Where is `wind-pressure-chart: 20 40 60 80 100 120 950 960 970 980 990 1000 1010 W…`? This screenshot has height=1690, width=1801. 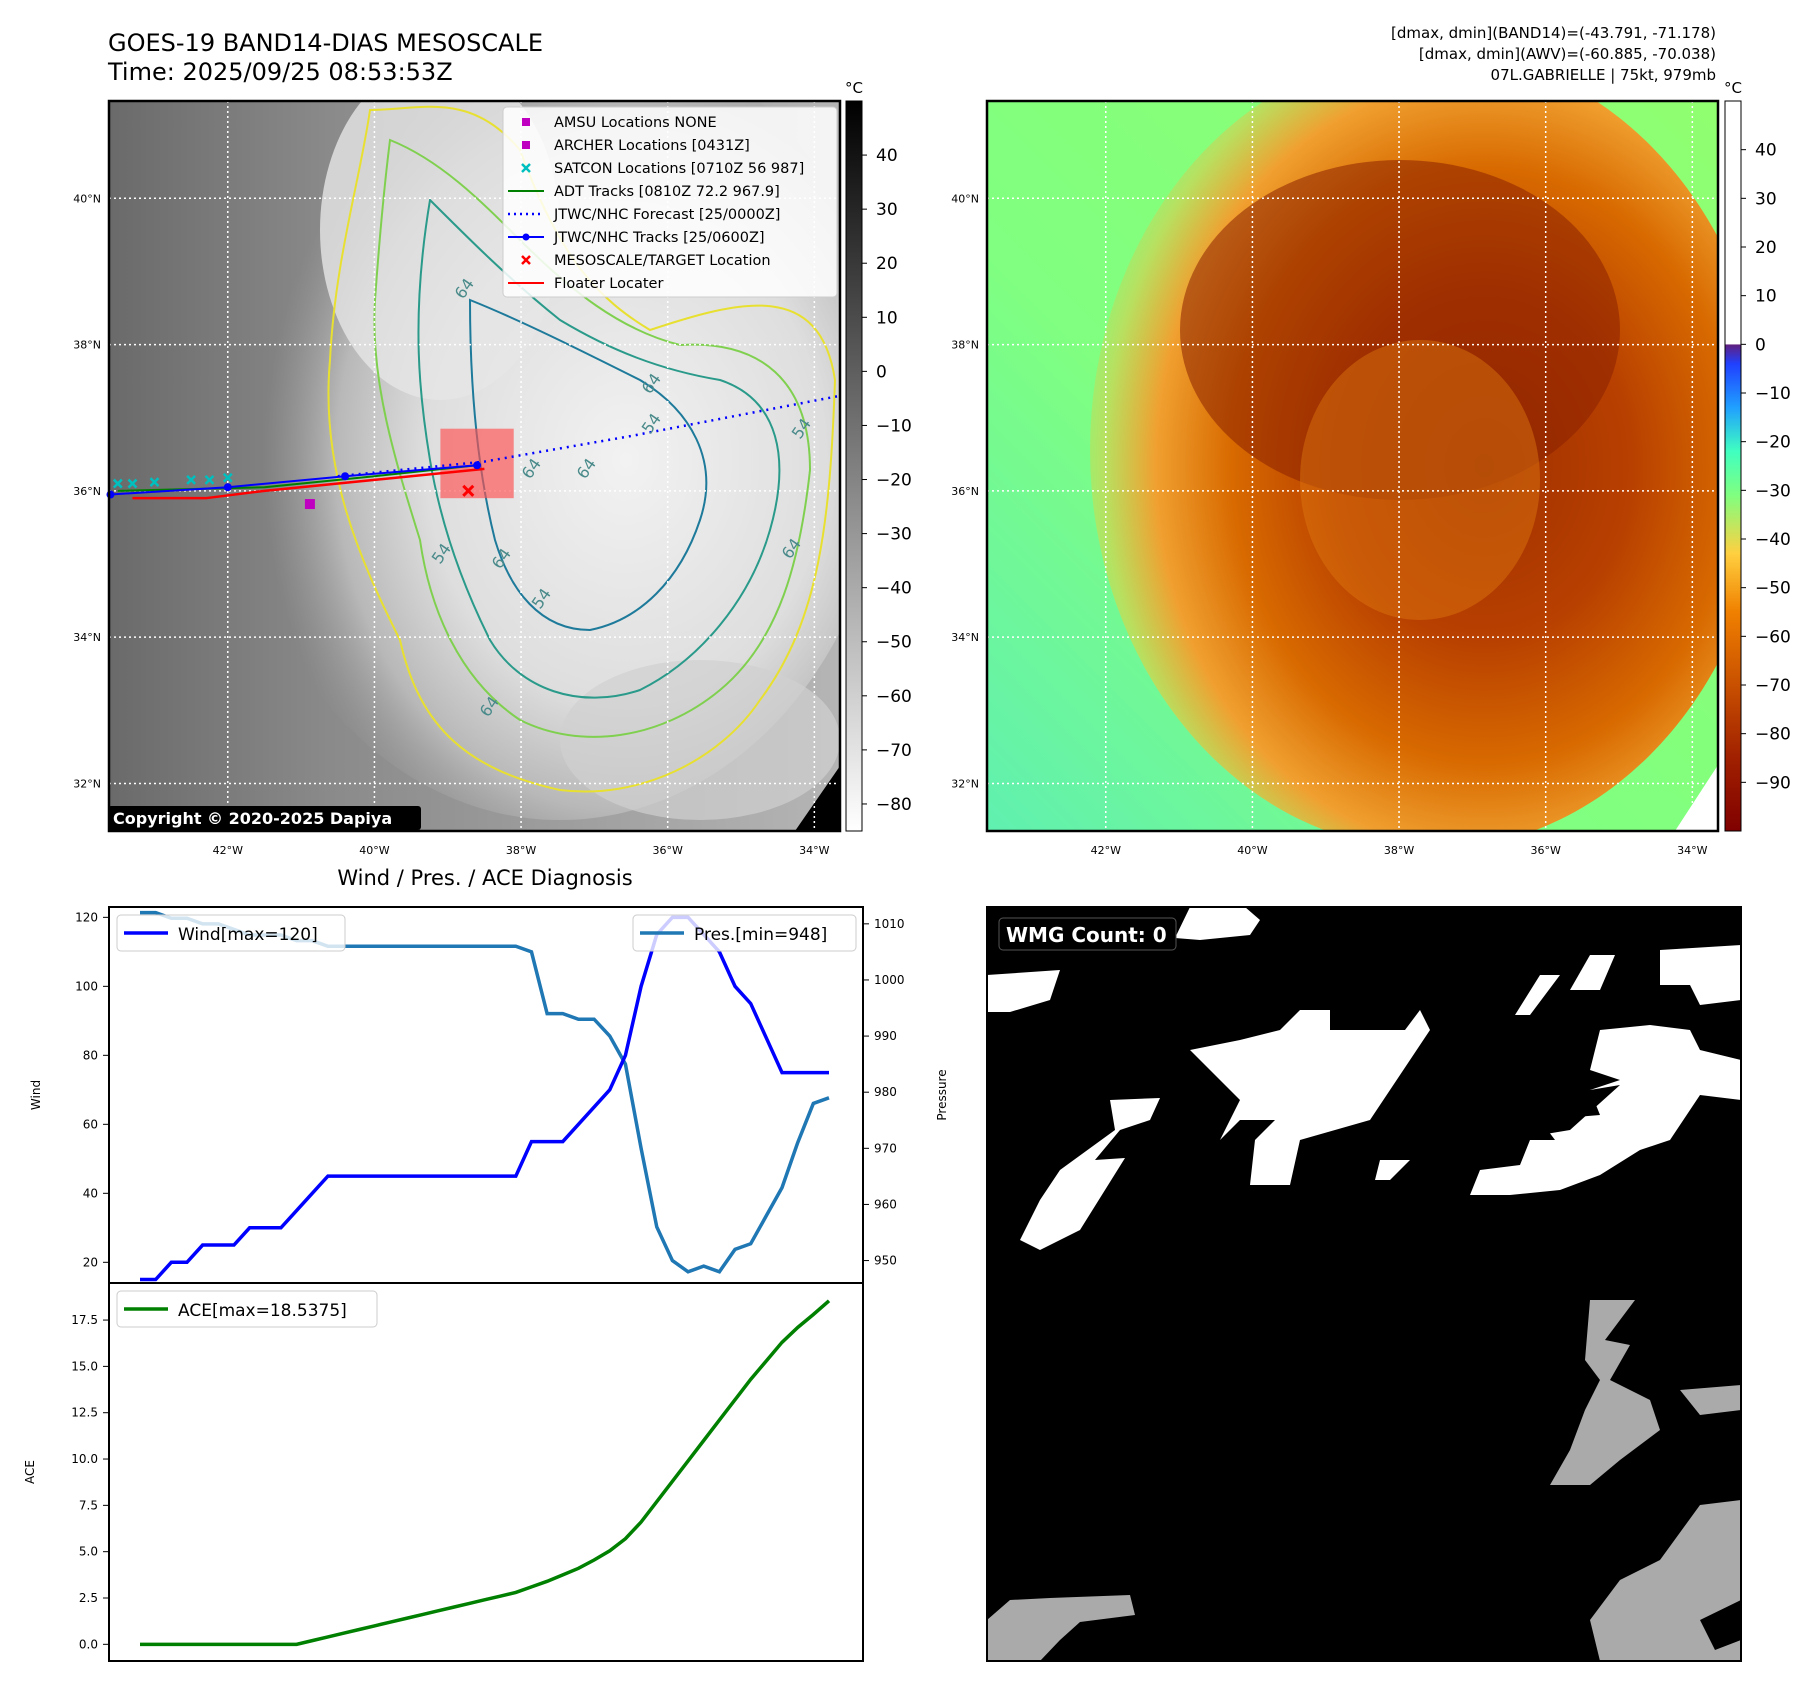 wind-pressure-chart: 20 40 60 80 100 120 950 960 970 980 990 1000 1010 W… is located at coordinates (489, 1095).